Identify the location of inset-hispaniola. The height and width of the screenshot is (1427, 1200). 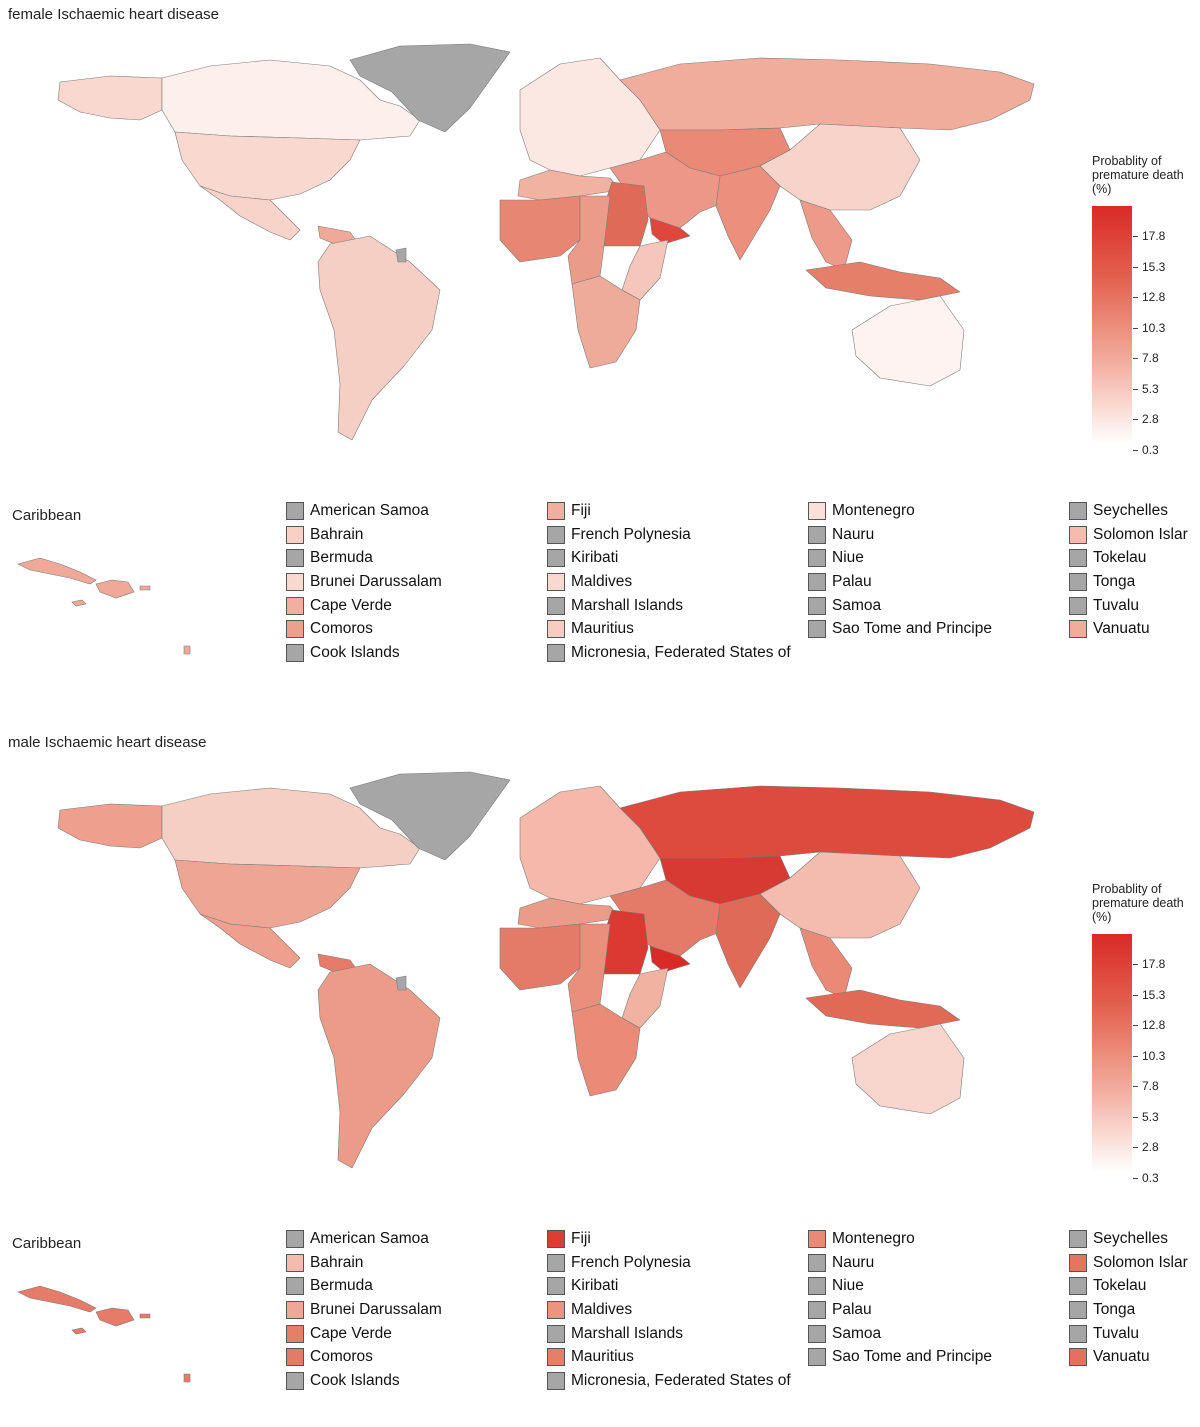
(115, 589).